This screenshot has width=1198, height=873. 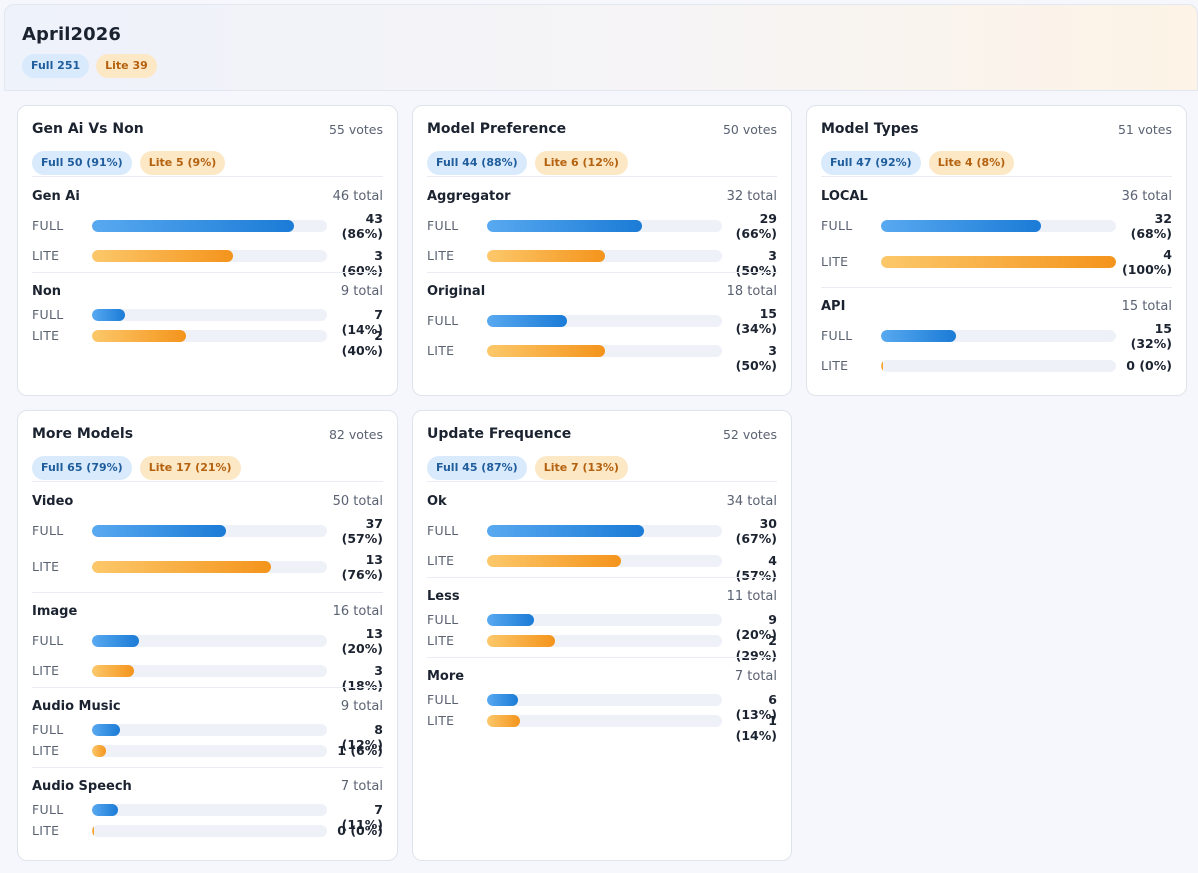 What do you see at coordinates (190, 468) in the screenshot?
I see `lite-share-badge: Lite 17 (21%)` at bounding box center [190, 468].